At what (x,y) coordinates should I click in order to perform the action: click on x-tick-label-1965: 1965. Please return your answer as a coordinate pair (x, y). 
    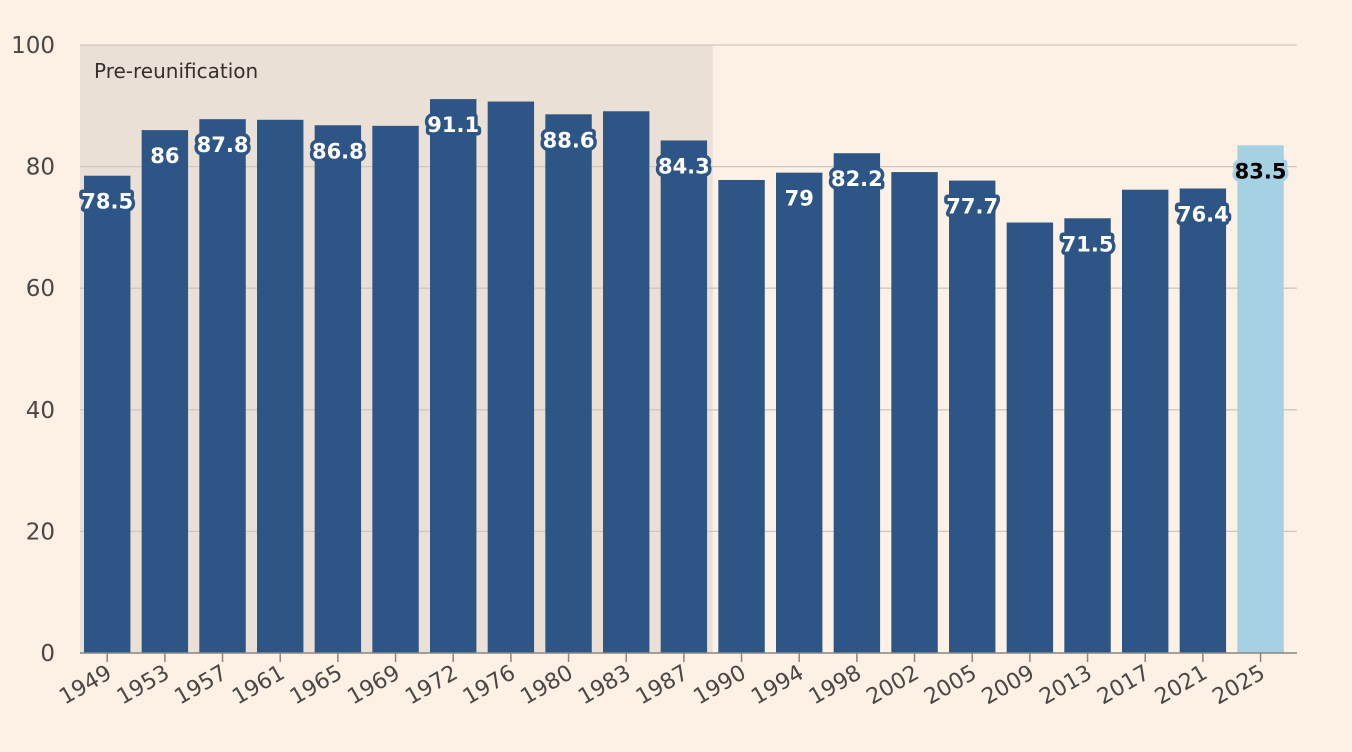
    Looking at the image, I should click on (316, 686).